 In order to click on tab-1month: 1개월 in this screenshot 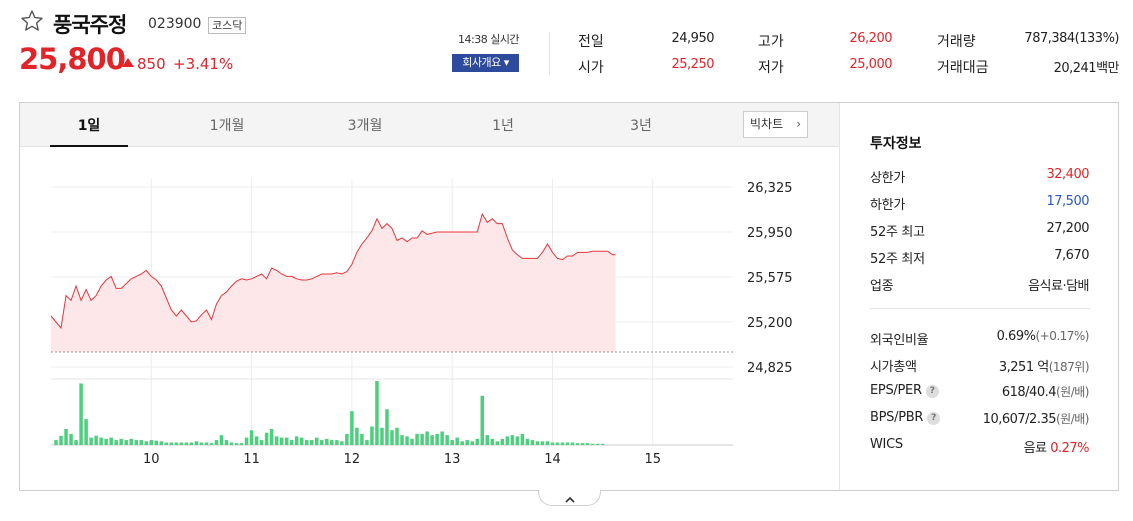, I will do `click(227, 126)`.